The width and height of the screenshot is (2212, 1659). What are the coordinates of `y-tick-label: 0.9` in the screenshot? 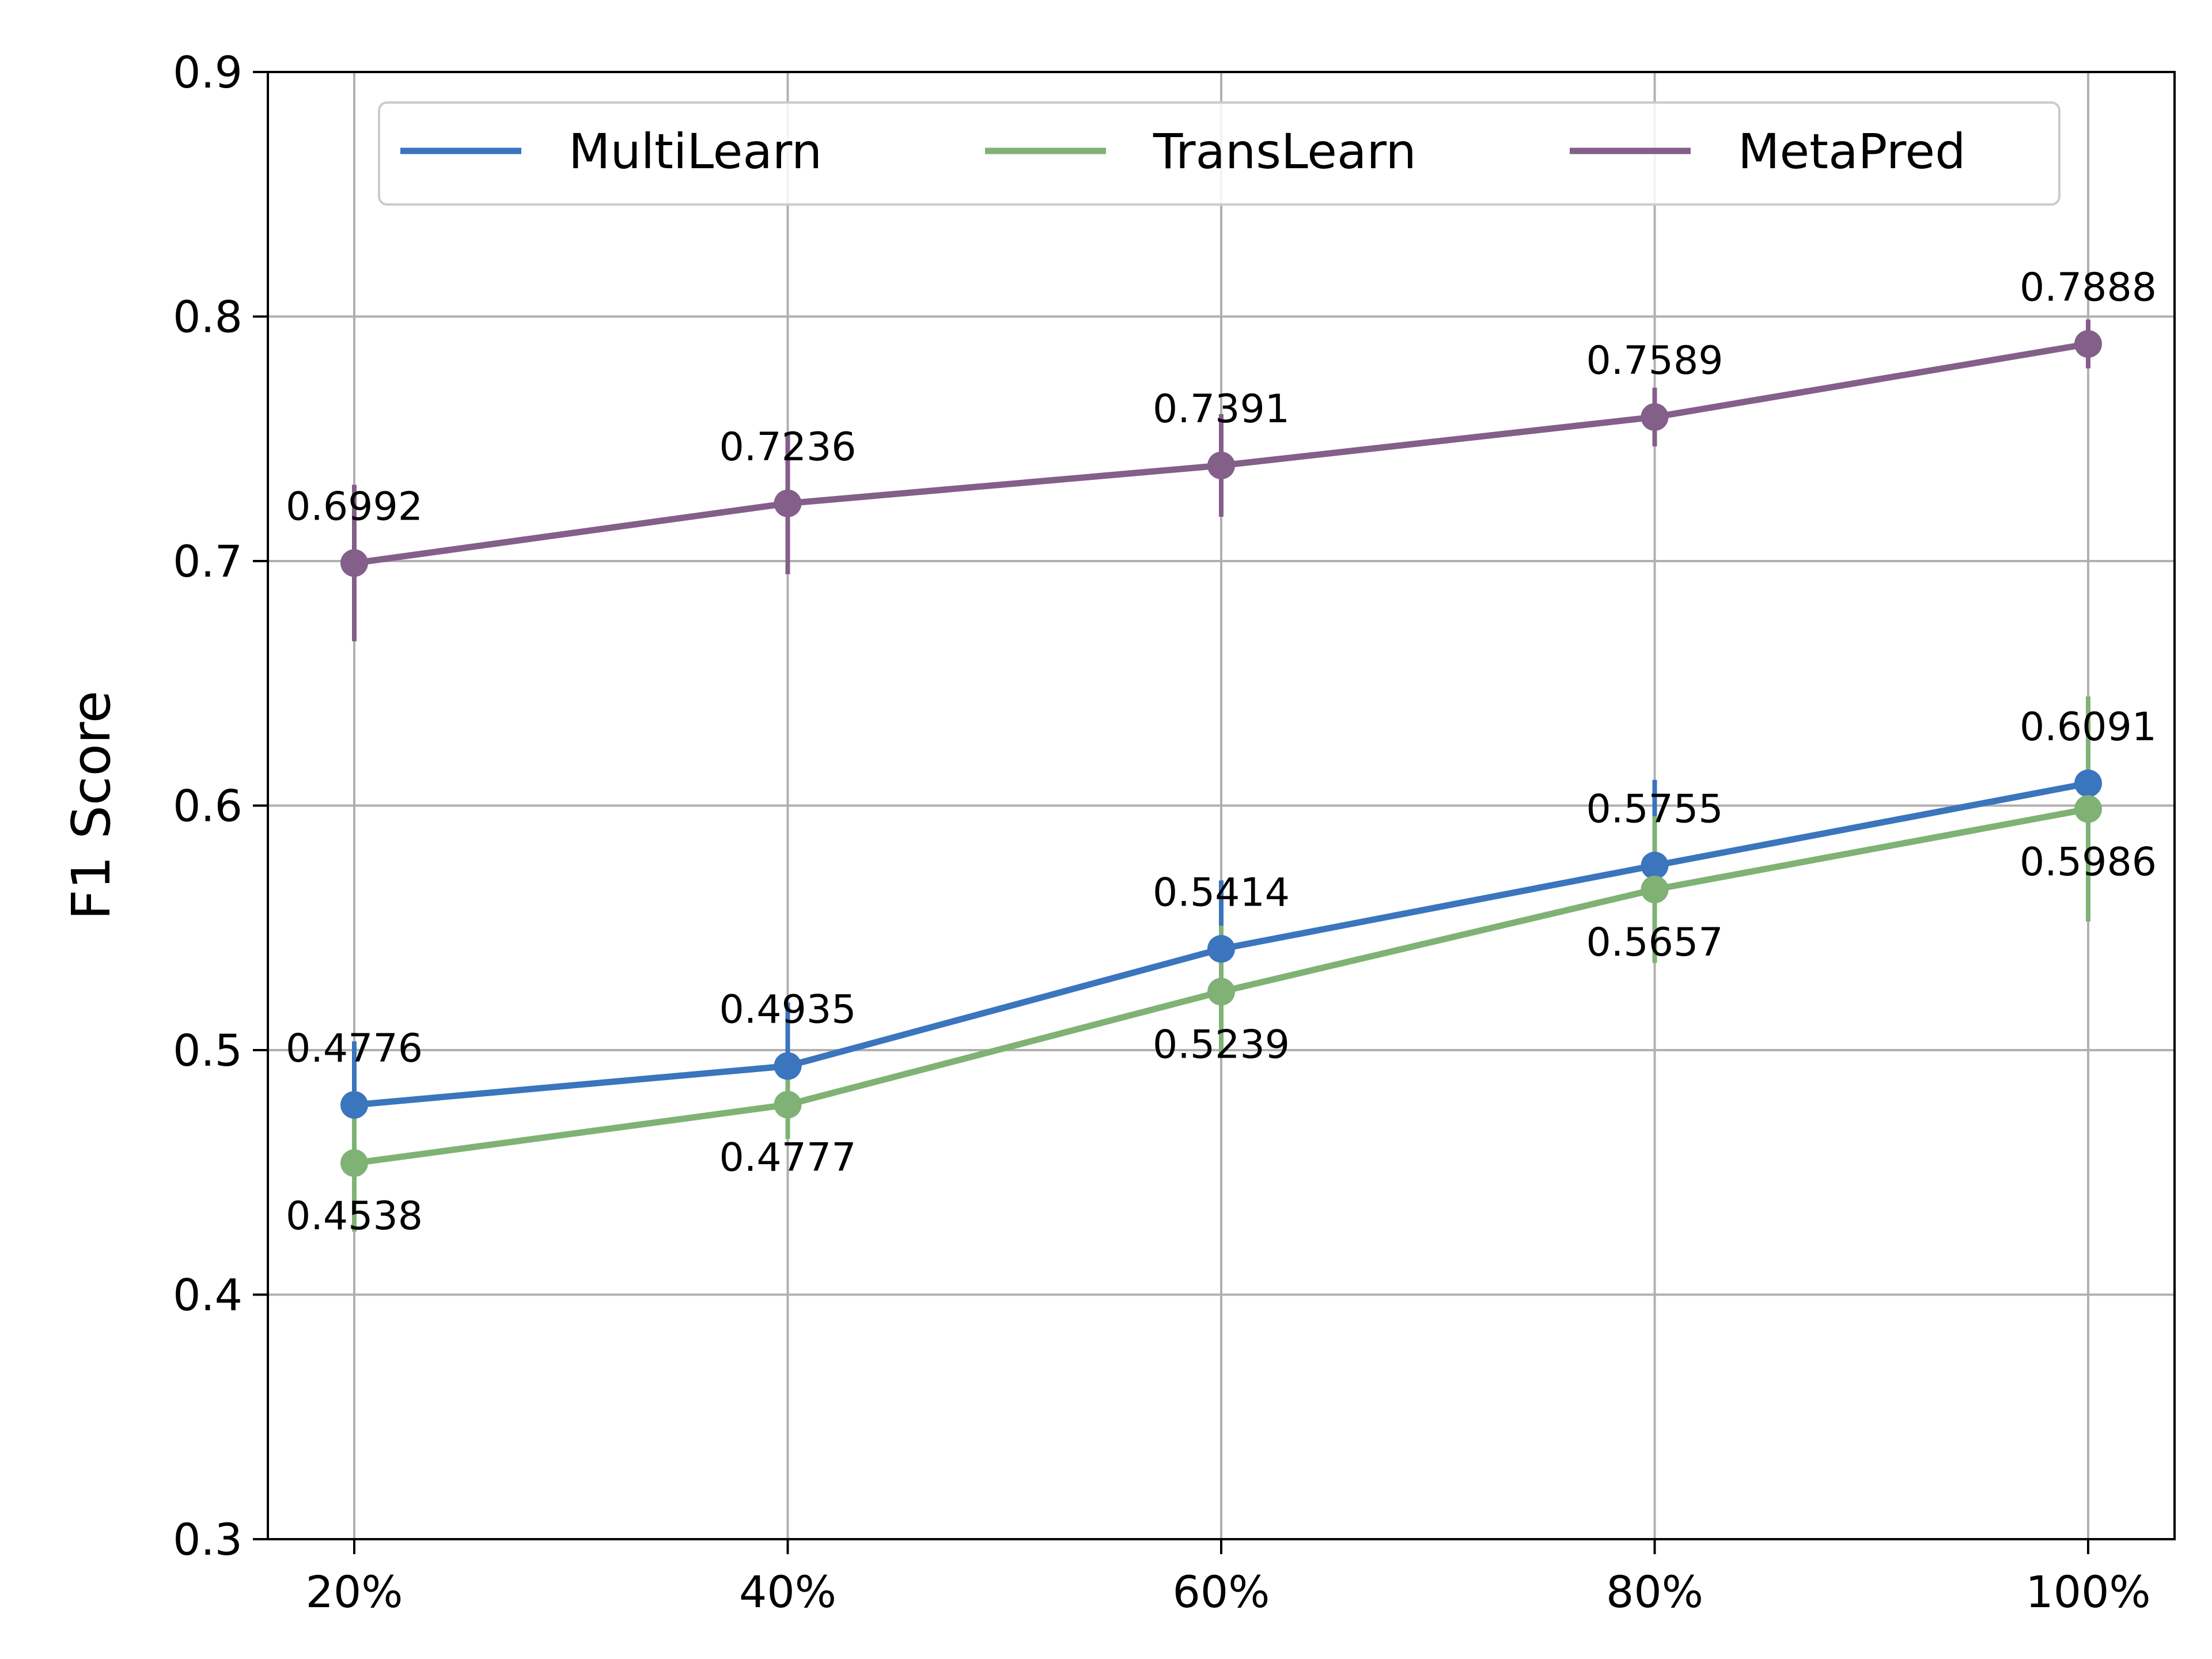 It's located at (208, 72).